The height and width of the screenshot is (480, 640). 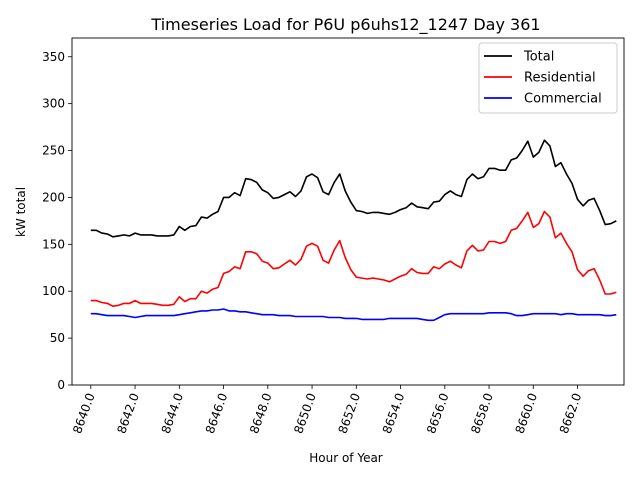 What do you see at coordinates (563, 99) in the screenshot?
I see `legend-label-commercial: Commercial` at bounding box center [563, 99].